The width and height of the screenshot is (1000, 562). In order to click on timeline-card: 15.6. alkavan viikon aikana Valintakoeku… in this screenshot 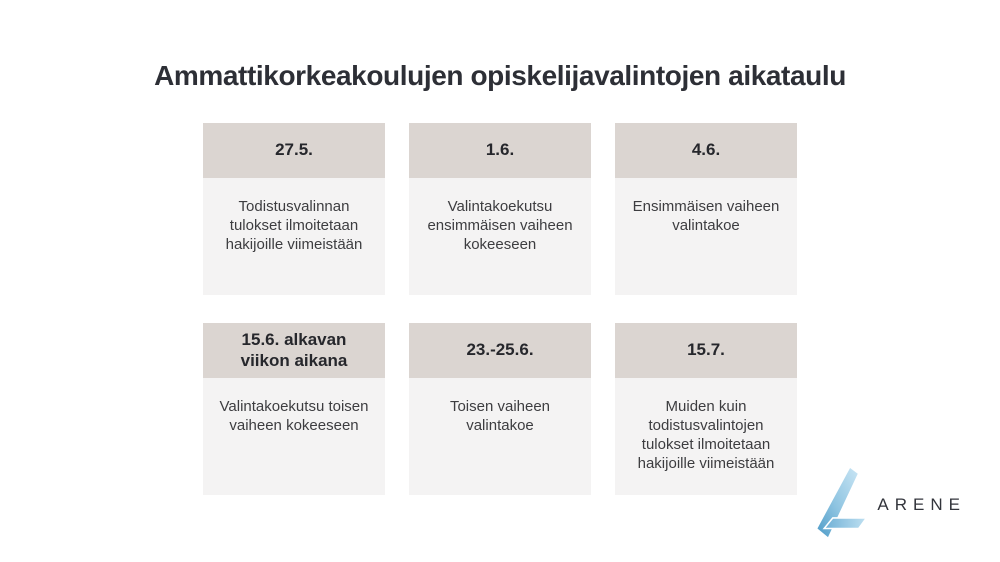, I will do `click(294, 409)`.